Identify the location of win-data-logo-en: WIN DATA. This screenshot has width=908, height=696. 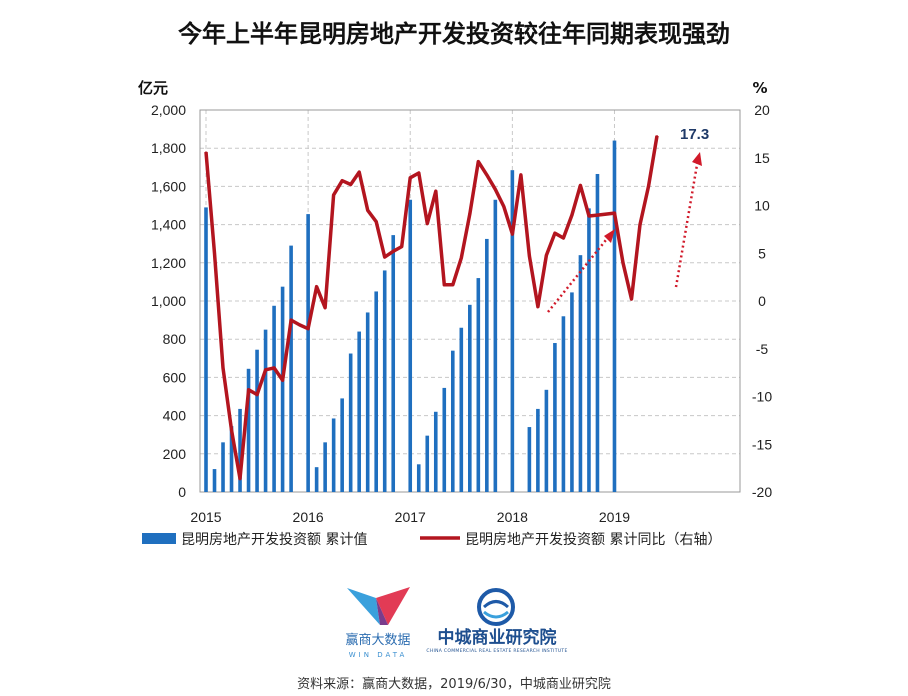
(378, 655).